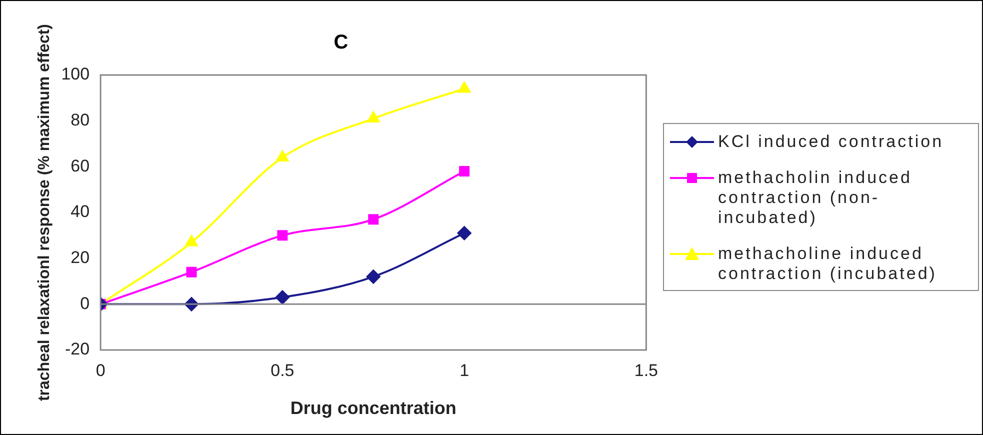 The image size is (983, 435). What do you see at coordinates (80, 120) in the screenshot?
I see `y-tick-label: 80` at bounding box center [80, 120].